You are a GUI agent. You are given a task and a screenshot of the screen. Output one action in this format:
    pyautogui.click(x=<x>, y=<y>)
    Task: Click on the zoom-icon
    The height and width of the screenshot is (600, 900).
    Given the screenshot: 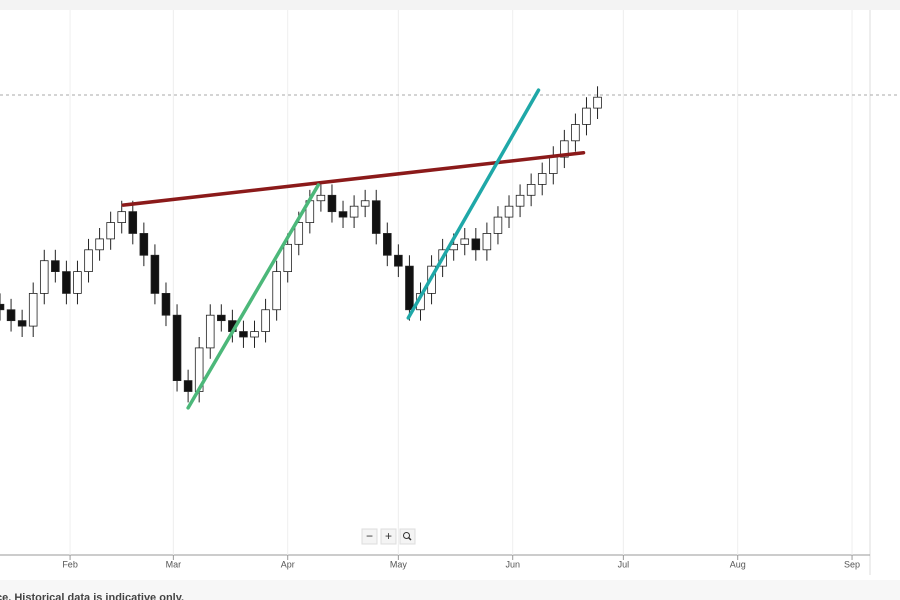 What is the action you would take?
    pyautogui.click(x=406, y=535)
    